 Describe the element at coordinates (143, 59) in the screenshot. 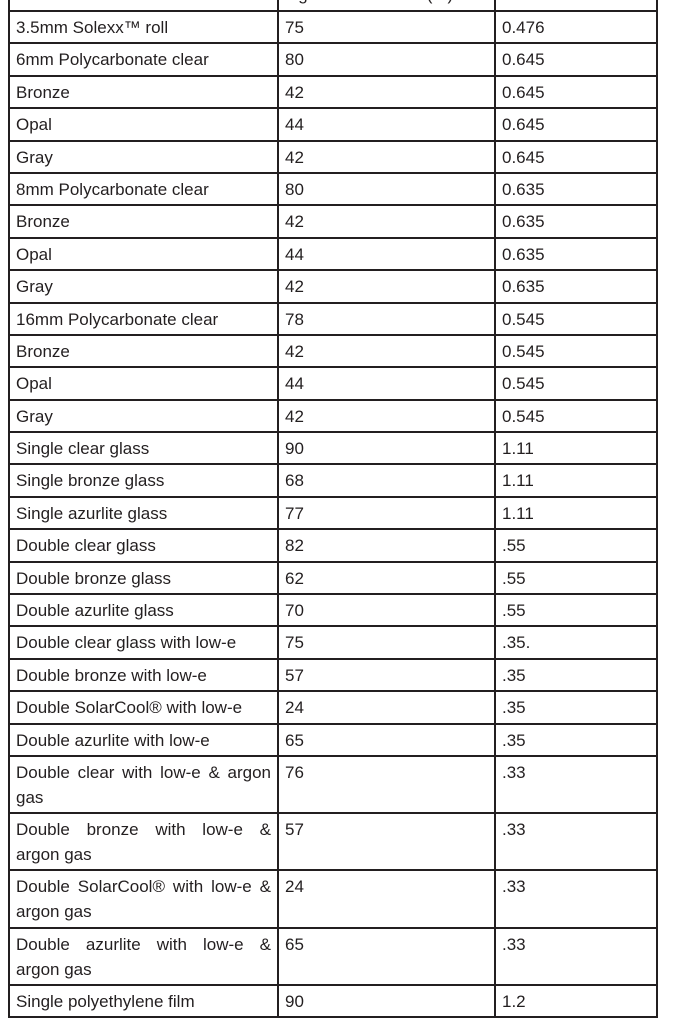

I see `product-cell: 6mm Polycarbonate clear` at that location.